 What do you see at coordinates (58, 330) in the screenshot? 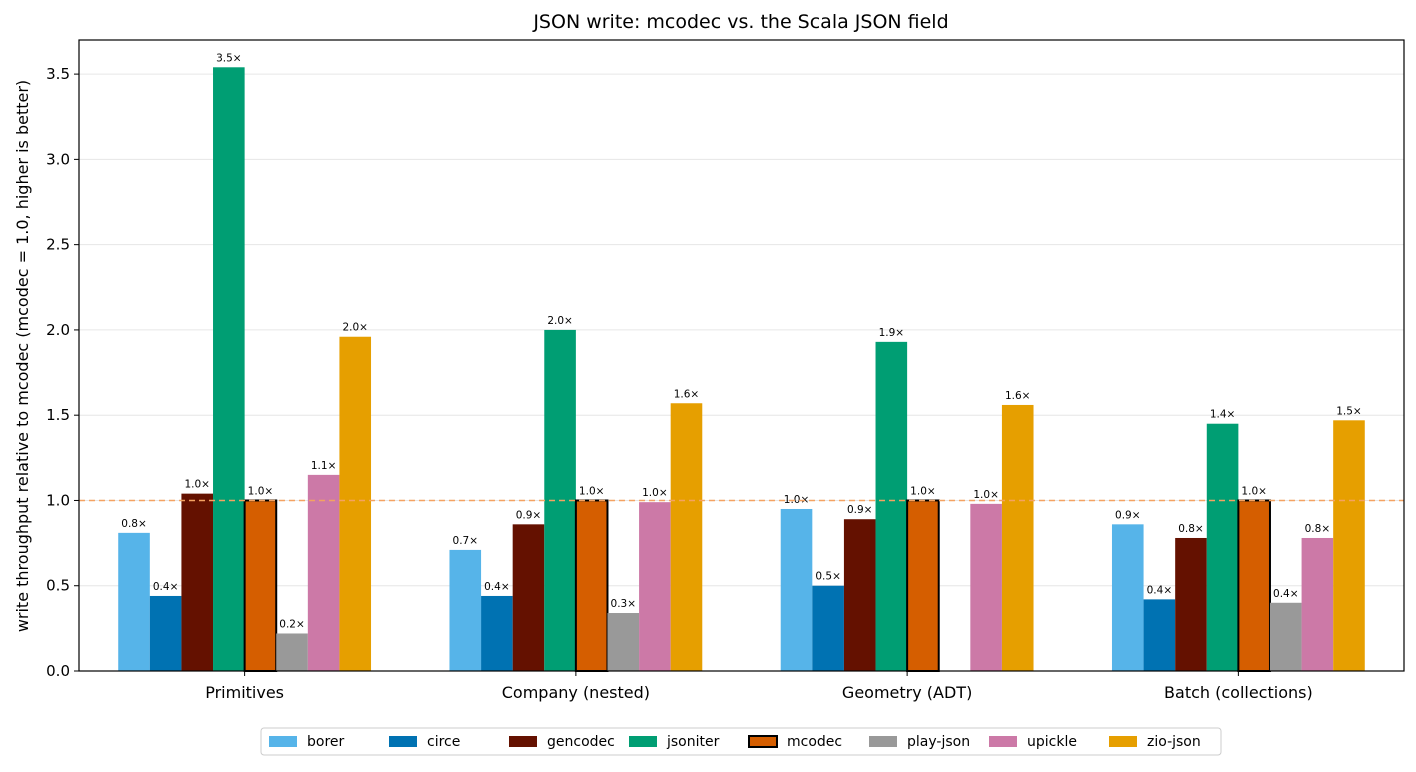
I see `y-tick-label: 2.0` at bounding box center [58, 330].